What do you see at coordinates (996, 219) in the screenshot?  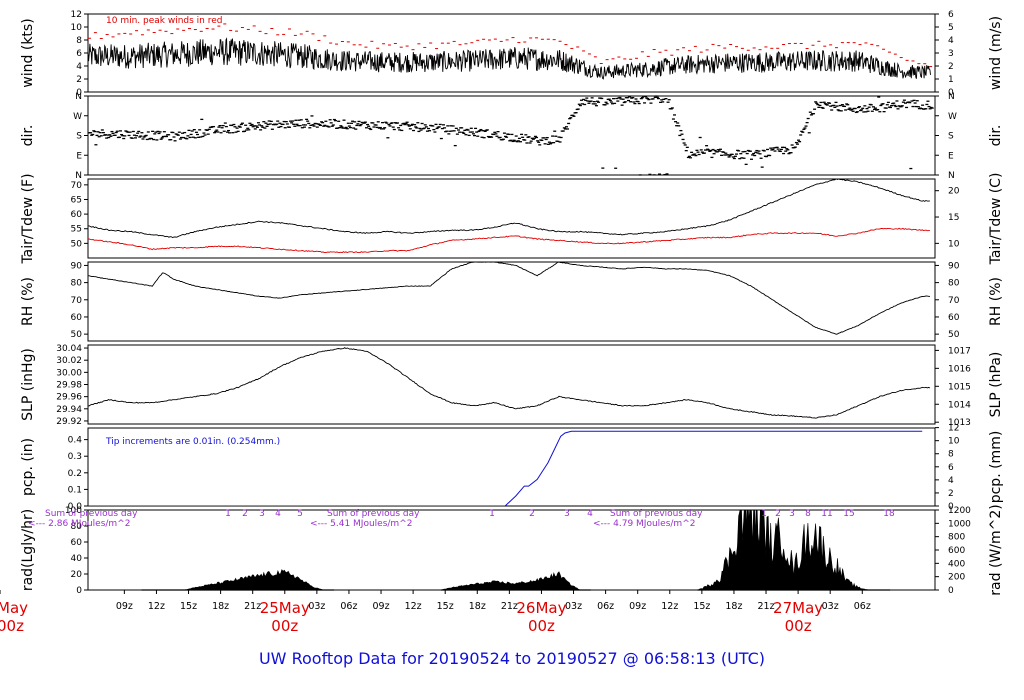 I see `ylabel-right: Tair/Tdew (C)` at bounding box center [996, 219].